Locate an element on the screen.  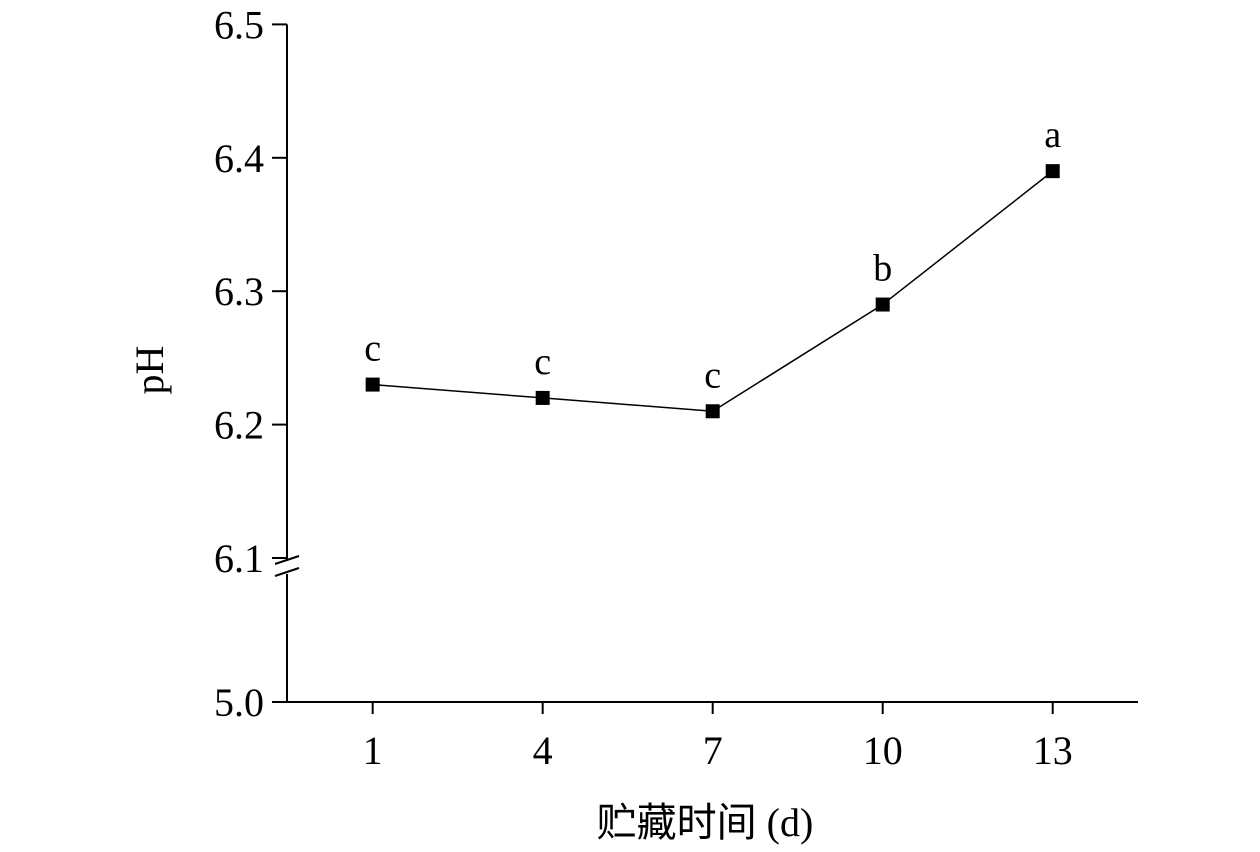
x-tick-label: 4 is located at coordinates (543, 750).